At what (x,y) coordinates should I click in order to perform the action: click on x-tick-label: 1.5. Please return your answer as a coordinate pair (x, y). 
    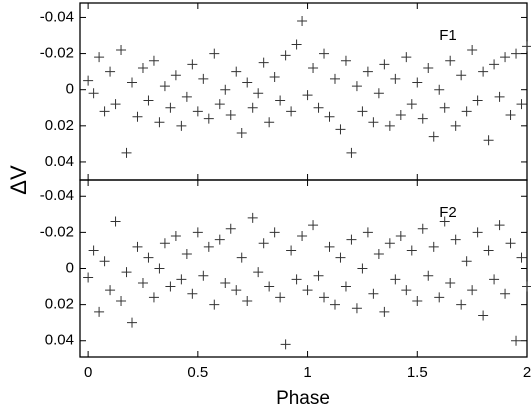
    Looking at the image, I should click on (417, 372).